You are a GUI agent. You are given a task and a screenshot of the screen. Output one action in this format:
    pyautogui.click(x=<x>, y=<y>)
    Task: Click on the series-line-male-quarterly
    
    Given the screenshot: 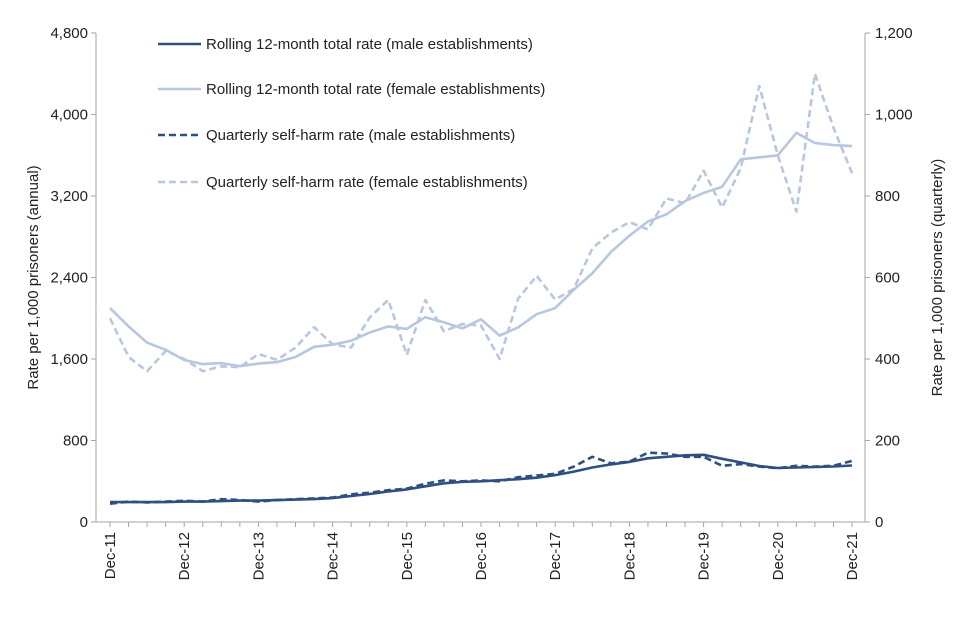 What is the action you would take?
    pyautogui.click(x=481, y=478)
    